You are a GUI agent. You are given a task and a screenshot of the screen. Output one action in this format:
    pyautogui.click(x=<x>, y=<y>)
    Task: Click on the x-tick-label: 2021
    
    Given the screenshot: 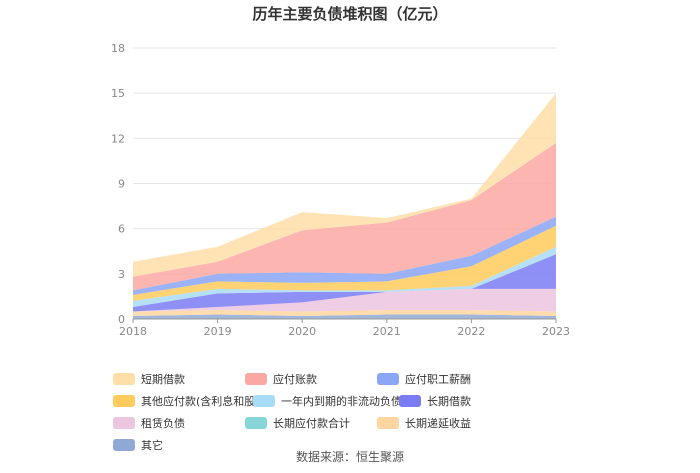 What is the action you would take?
    pyautogui.click(x=387, y=331)
    